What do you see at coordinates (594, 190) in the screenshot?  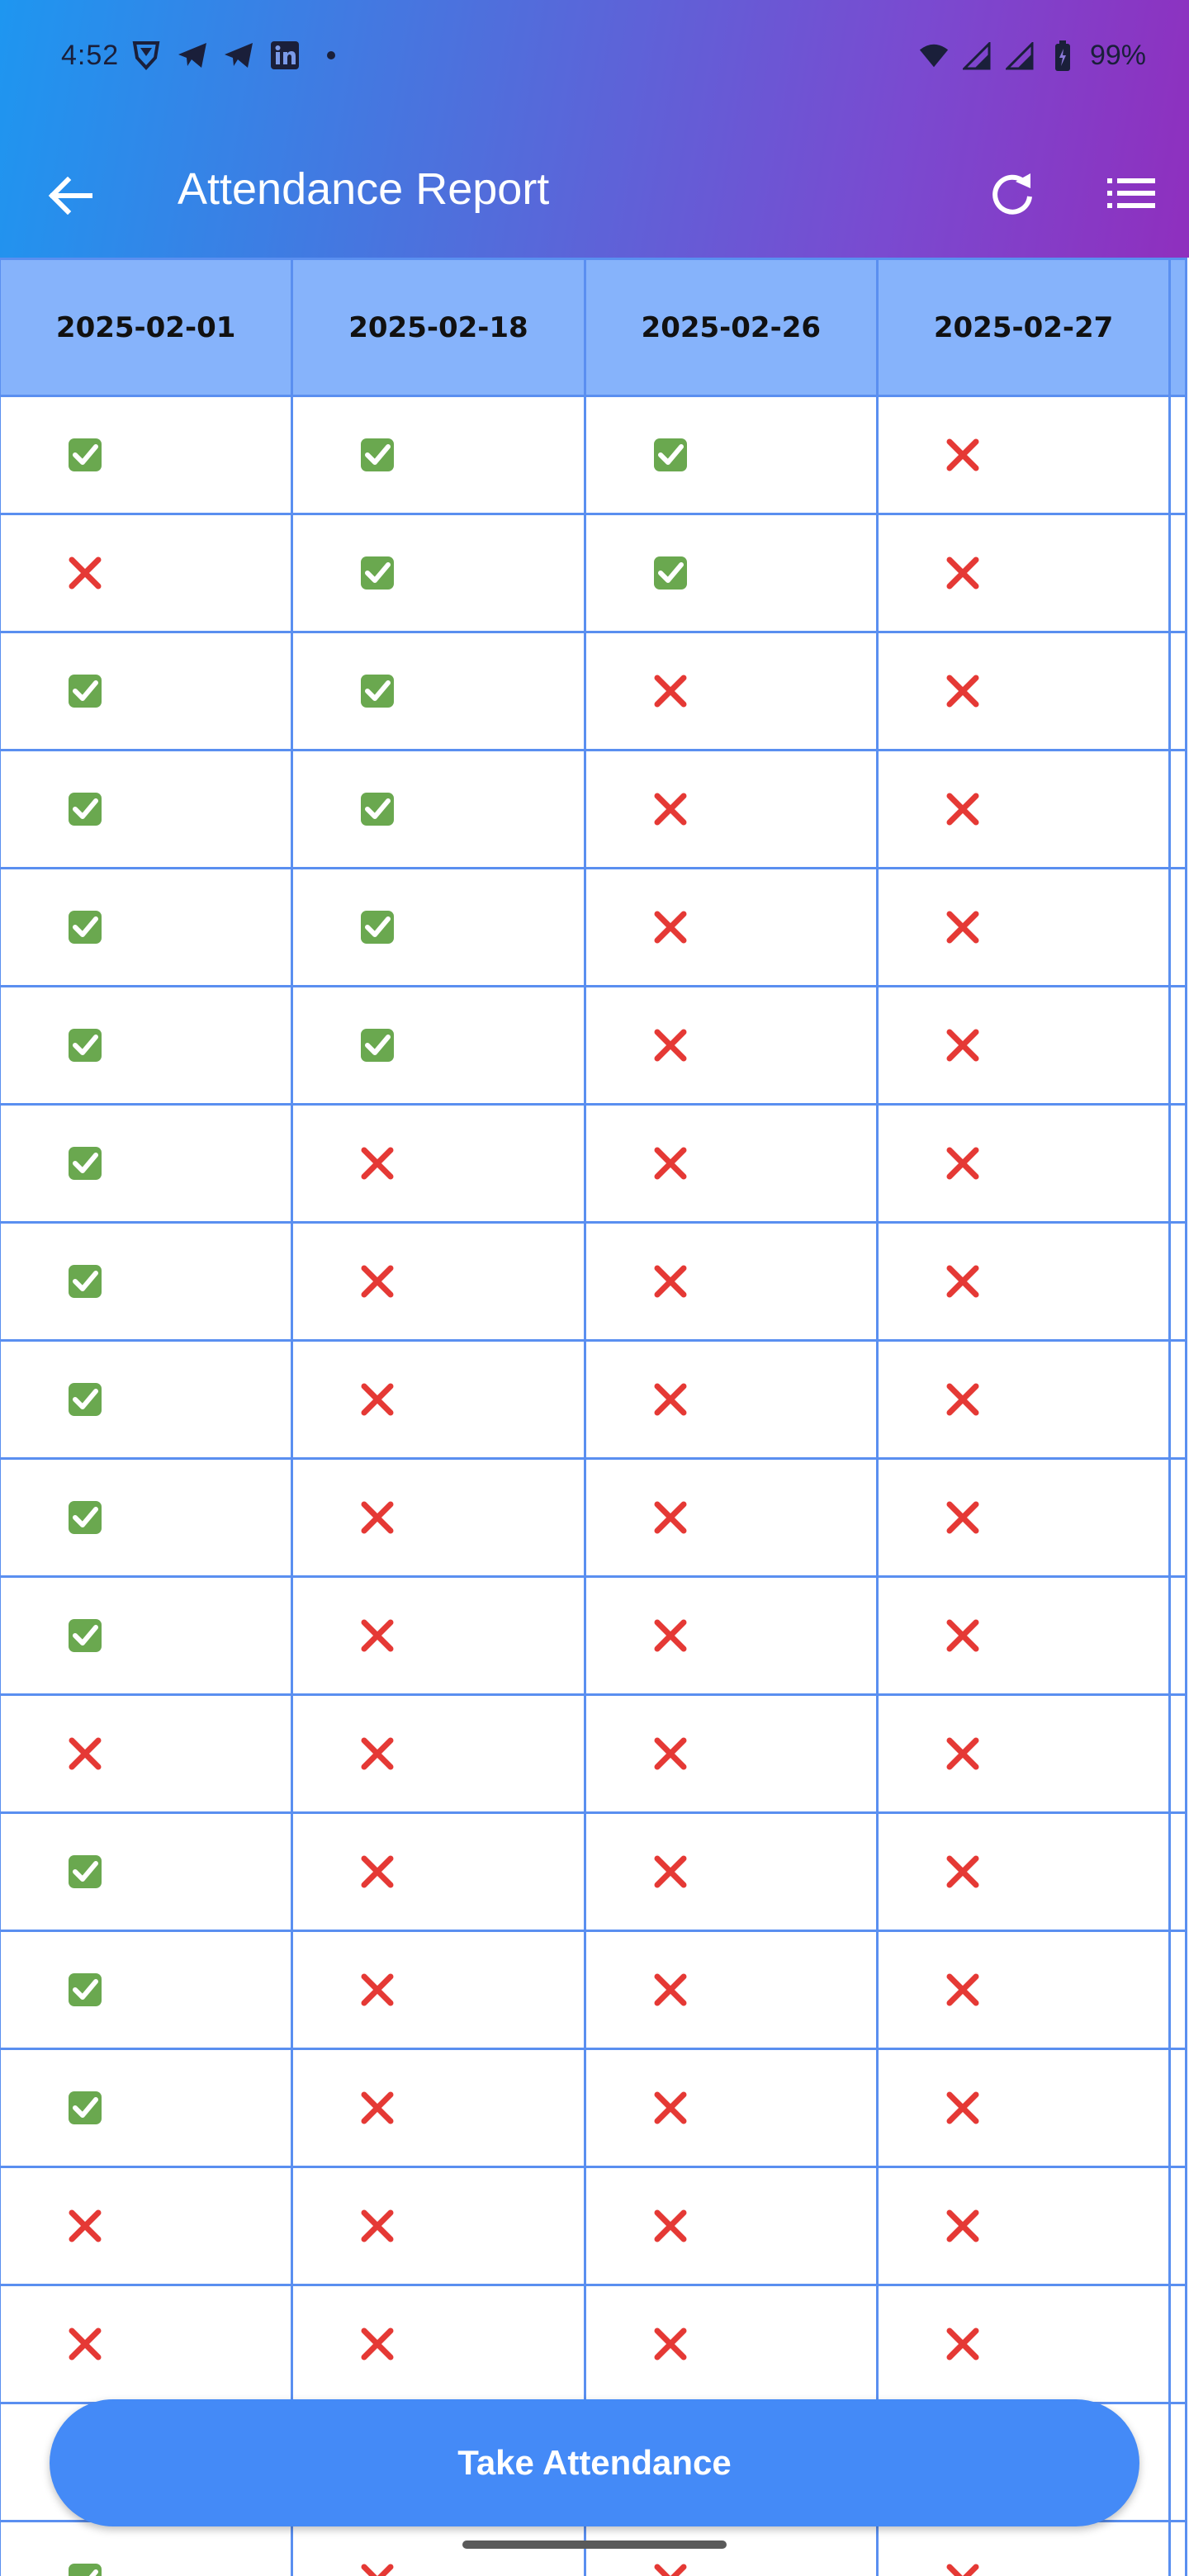 I see `toolbar: Attendance Report` at bounding box center [594, 190].